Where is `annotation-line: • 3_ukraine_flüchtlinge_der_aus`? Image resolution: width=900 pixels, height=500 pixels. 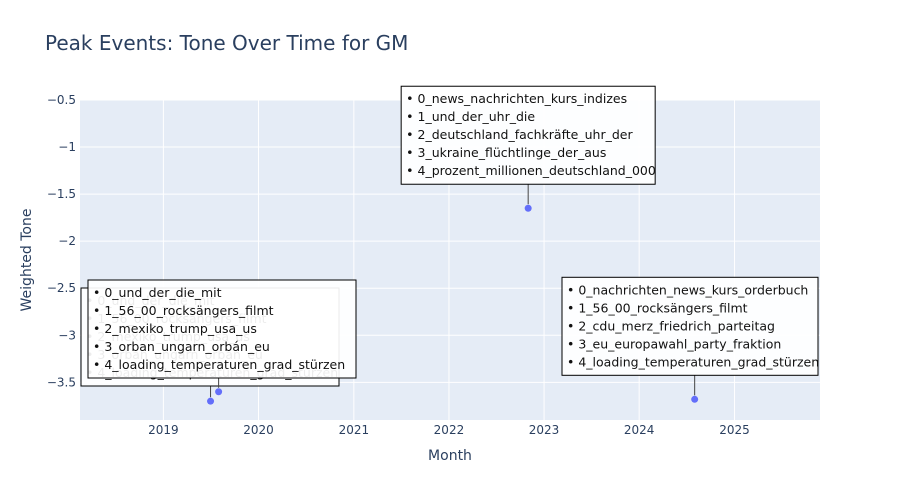 annotation-line: • 3_ukraine_flüchtlinge_der_aus is located at coordinates (506, 152).